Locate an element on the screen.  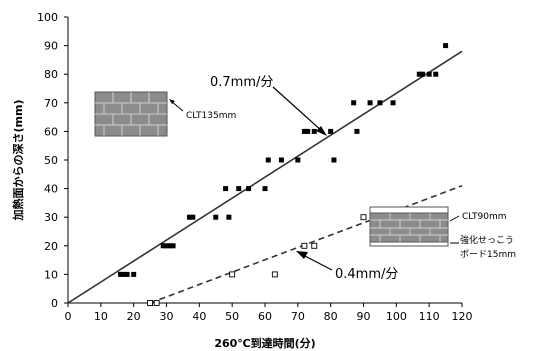
y-tick-label: 10 is located at coordinates (51, 274).